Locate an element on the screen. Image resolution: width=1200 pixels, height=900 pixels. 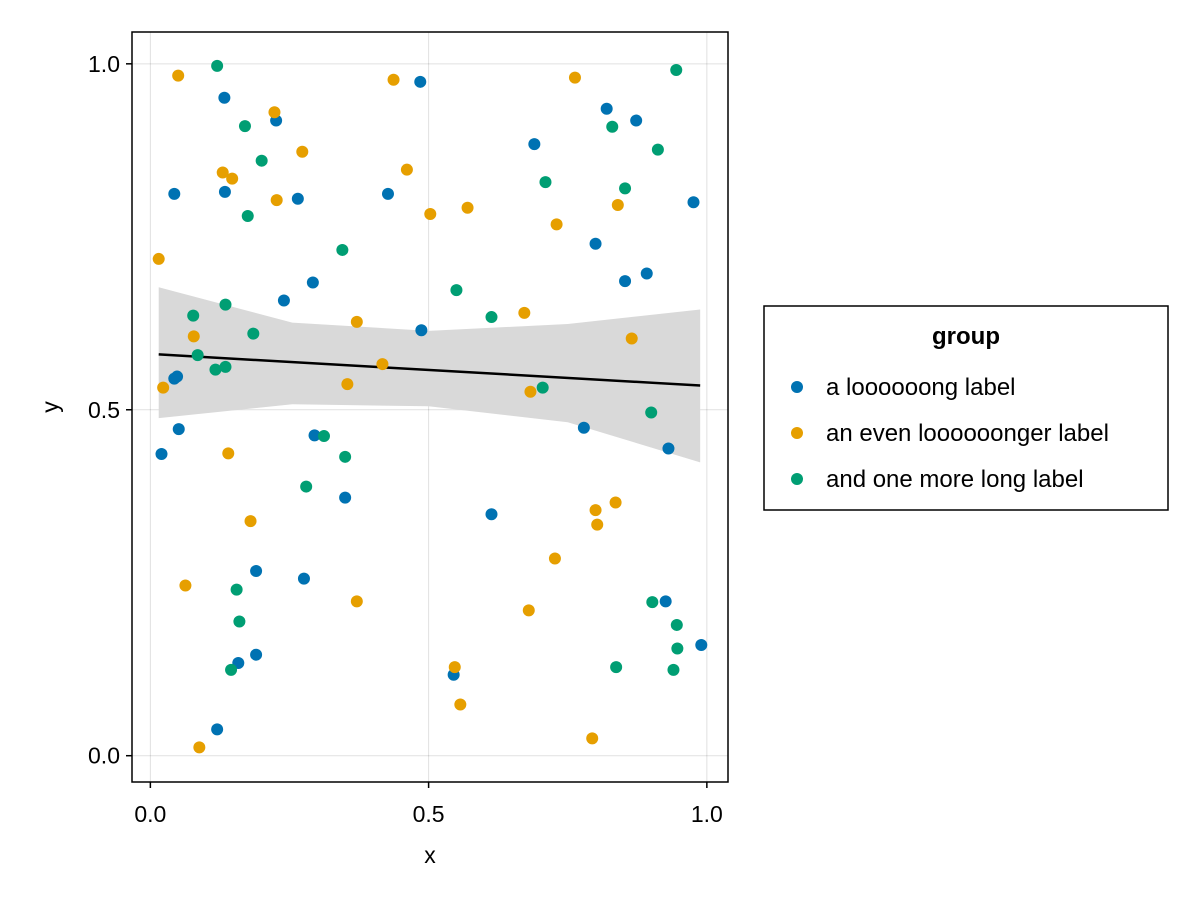
legend-item: and one more long label is located at coordinates (937, 479).